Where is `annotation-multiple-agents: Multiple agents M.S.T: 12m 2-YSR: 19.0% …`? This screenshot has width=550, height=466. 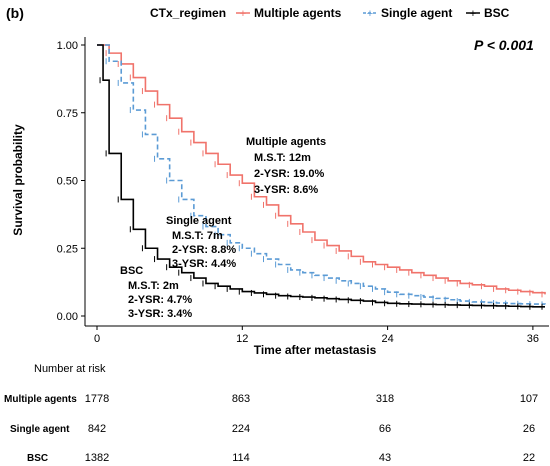
annotation-multiple-agents: Multiple agents M.S.T: 12m 2-YSR: 19.0% … is located at coordinates (286, 166).